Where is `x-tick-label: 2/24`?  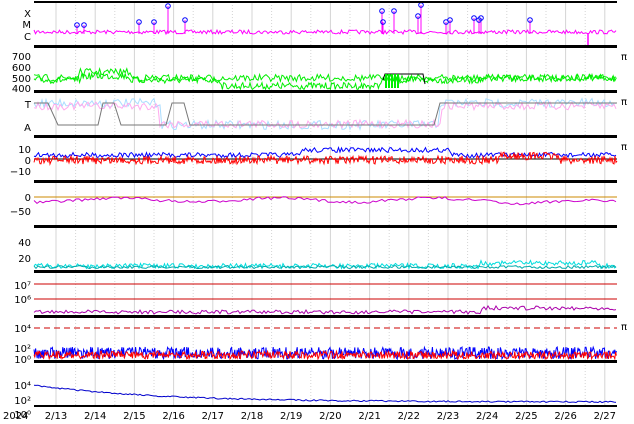 x-tick-label: 2/24 is located at coordinates (487, 416).